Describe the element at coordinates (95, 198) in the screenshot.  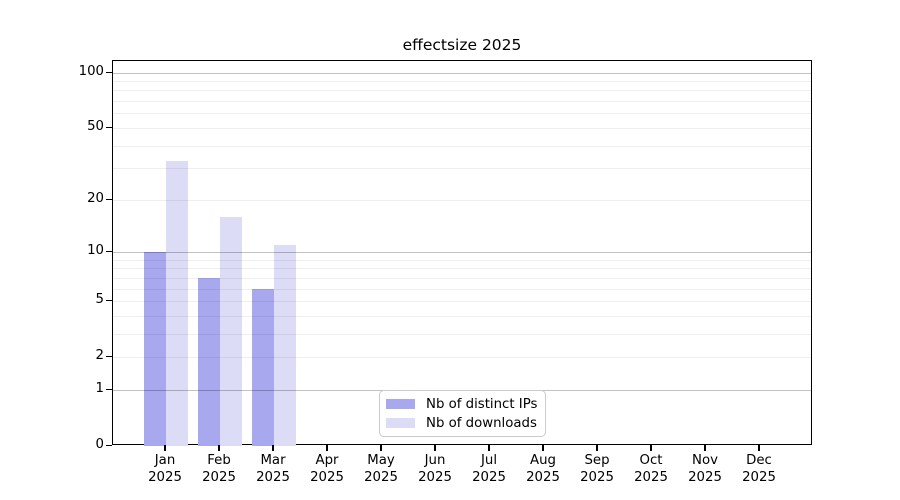
I see `y-tick-label-20: 20` at that location.